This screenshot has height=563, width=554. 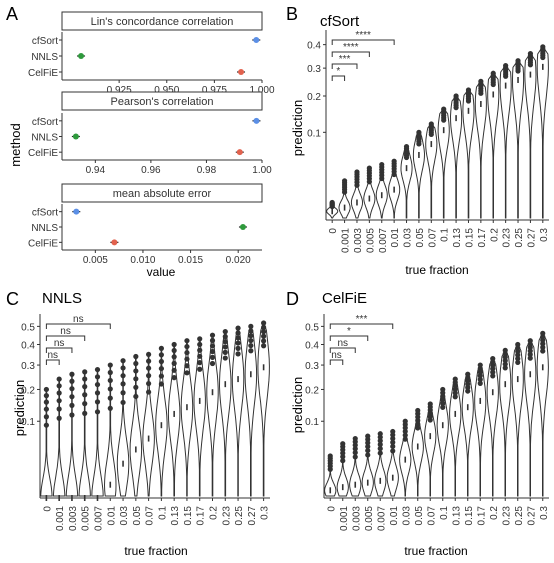 I want to click on x-tick-label: 0.975, so click(x=214, y=90).